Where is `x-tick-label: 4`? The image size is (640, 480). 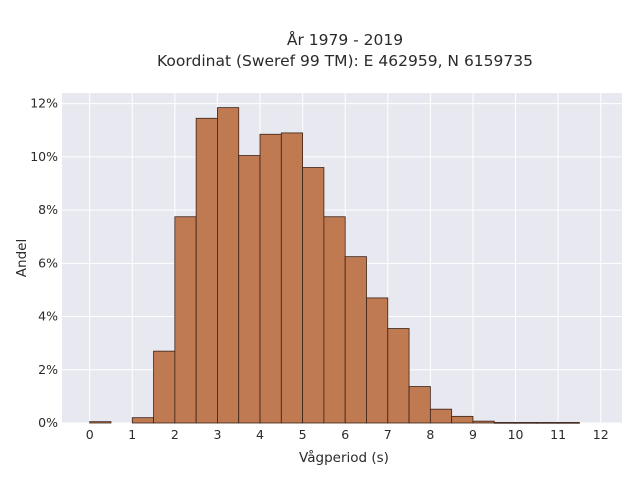 x-tick-label: 4 is located at coordinates (260, 434).